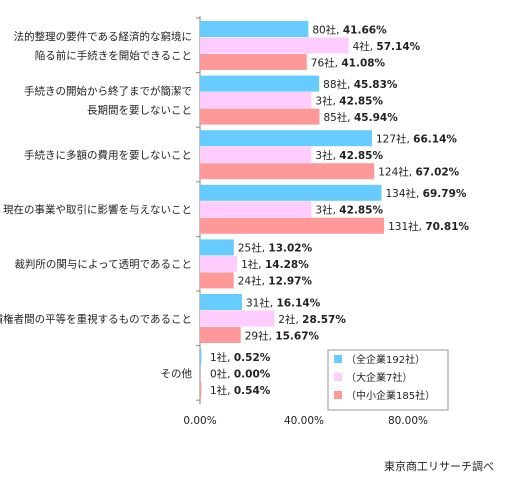  Describe the element at coordinates (139, 110) in the screenshot. I see `category-label: 長期間を要しないこと` at that location.